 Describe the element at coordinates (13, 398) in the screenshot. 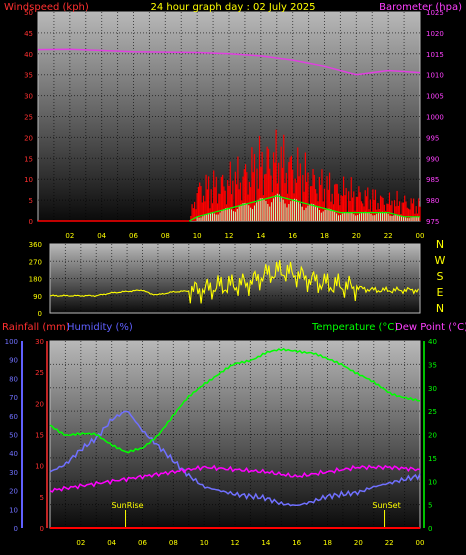

I see `humidity-tick-label: 70` at that location.